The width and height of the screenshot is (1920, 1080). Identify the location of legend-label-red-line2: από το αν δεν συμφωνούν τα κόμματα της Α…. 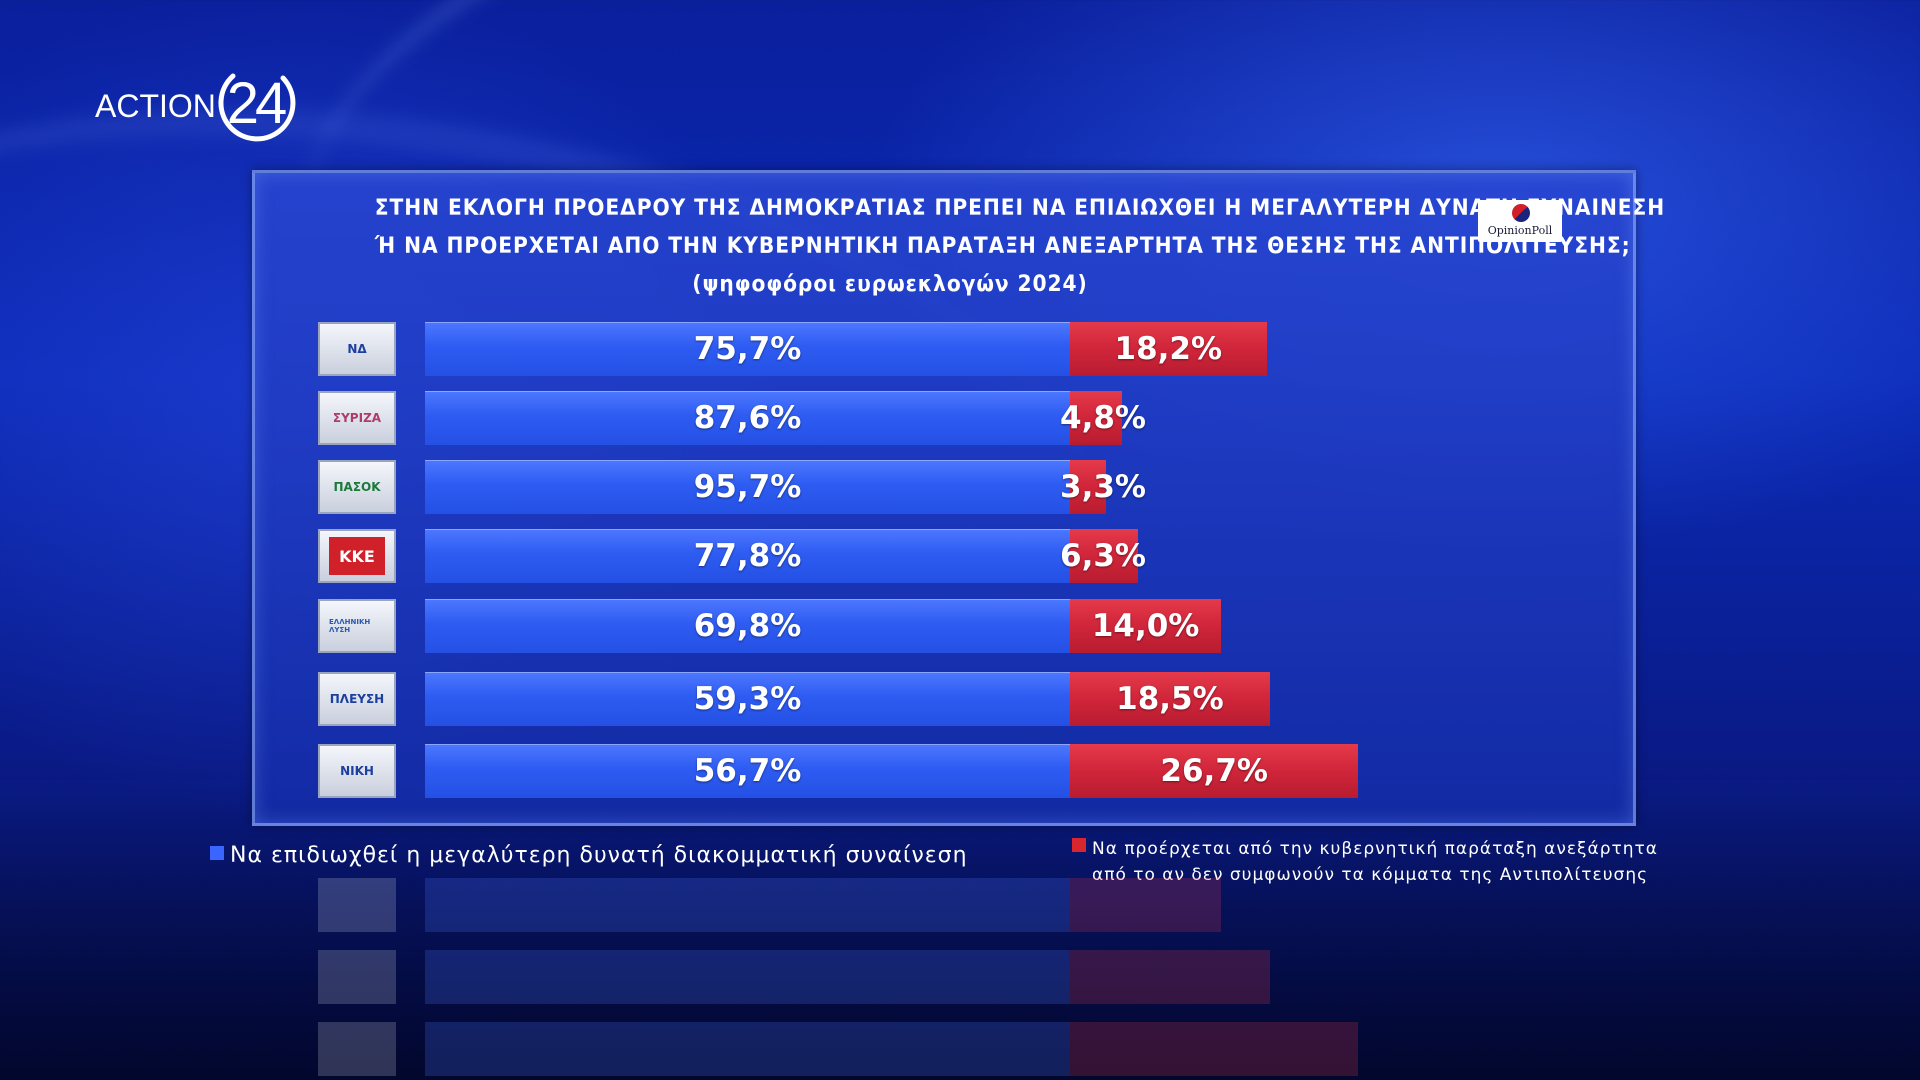
(1370, 875).